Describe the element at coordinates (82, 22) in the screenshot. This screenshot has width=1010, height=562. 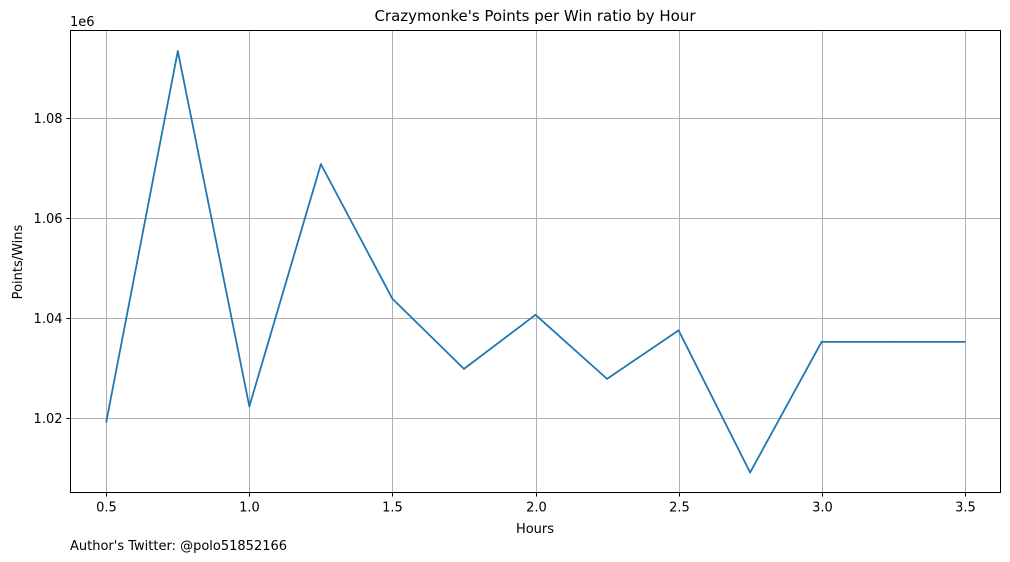
I see `y-offset-label: 1e6` at that location.